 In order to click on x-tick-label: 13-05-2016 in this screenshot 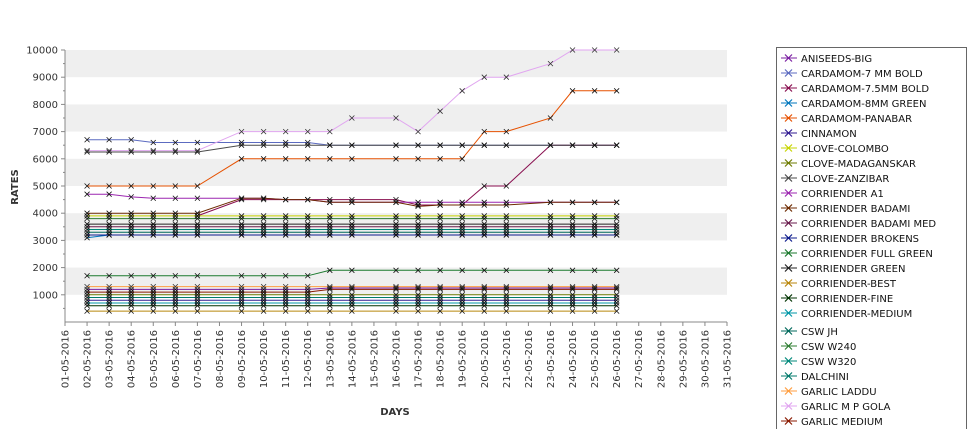, I will do `click(330, 359)`.